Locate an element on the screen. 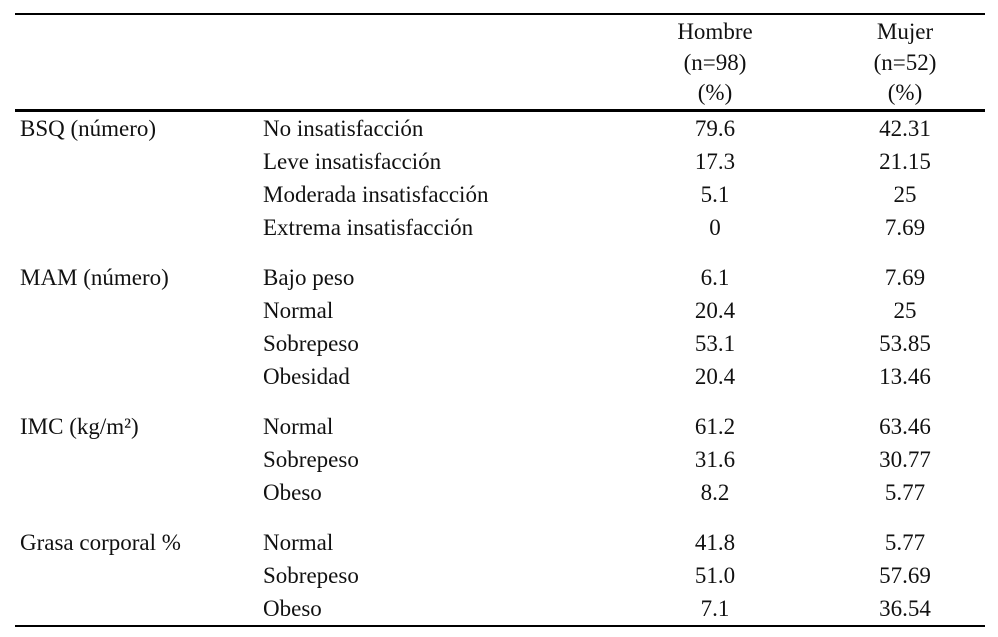 The width and height of the screenshot is (998, 637). header-mujer-n: (n=52) is located at coordinates (905, 62).